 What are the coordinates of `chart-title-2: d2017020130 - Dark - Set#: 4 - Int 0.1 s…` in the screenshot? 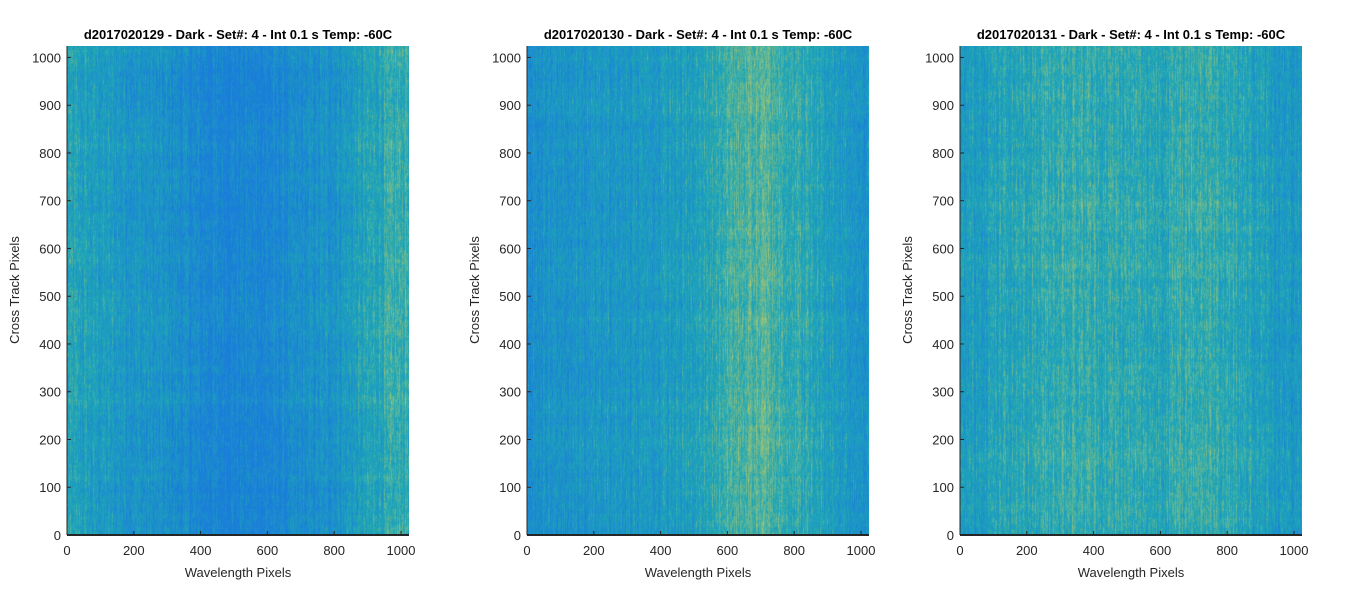 It's located at (698, 34).